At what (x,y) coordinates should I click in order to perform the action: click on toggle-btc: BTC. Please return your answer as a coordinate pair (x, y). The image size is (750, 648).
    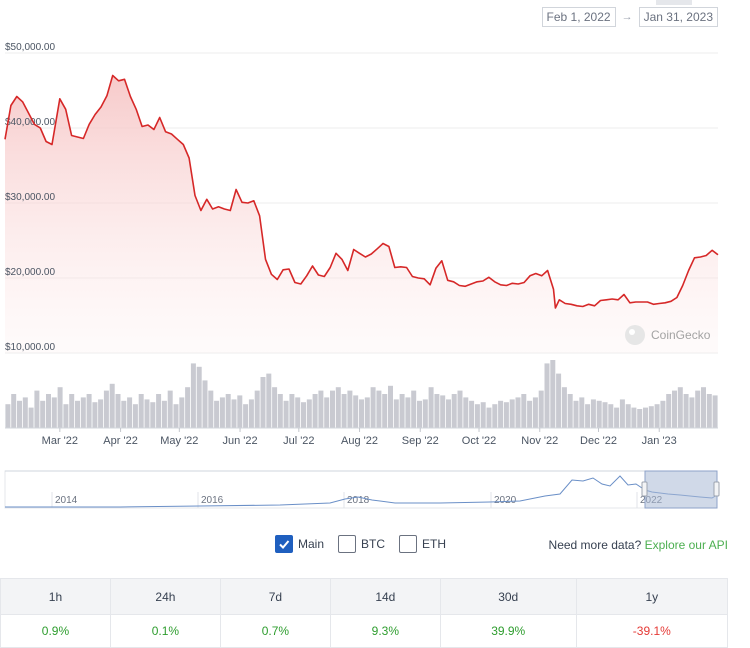
    Looking at the image, I should click on (361, 544).